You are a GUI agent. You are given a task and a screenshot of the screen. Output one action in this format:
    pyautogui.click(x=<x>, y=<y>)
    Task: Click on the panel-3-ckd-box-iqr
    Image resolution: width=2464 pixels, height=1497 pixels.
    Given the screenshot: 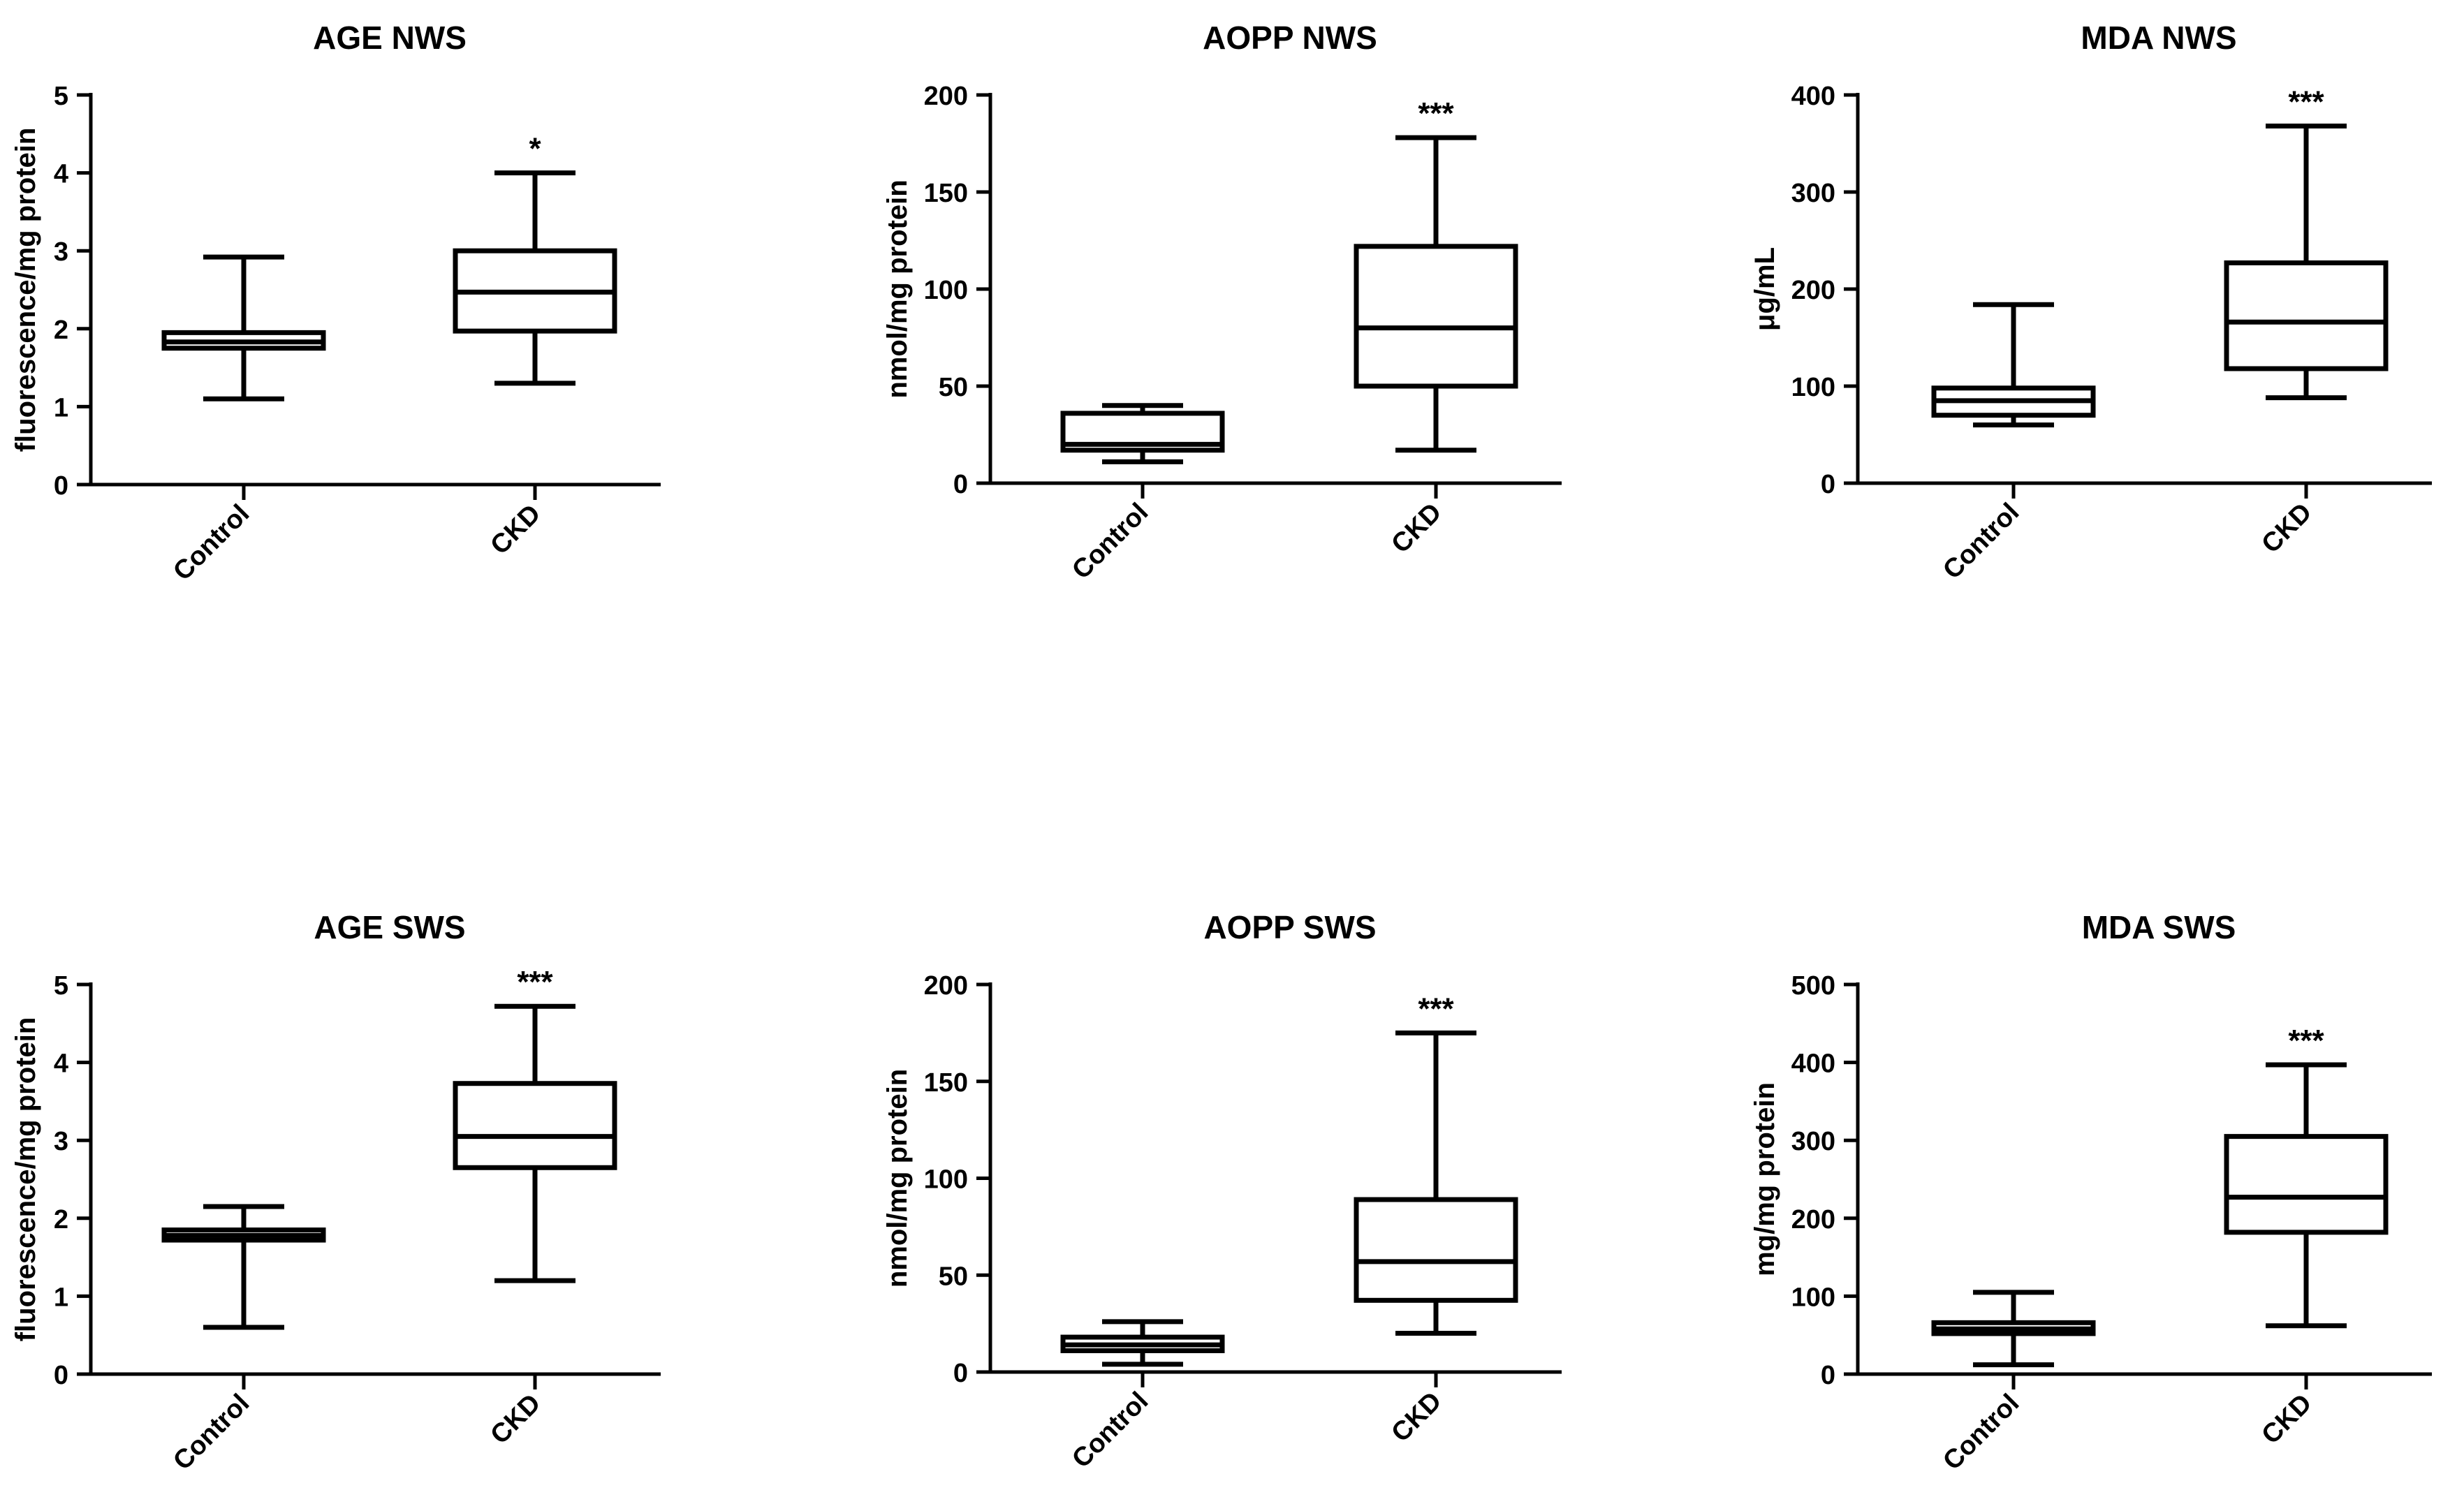 What is the action you would take?
    pyautogui.click(x=2306, y=315)
    